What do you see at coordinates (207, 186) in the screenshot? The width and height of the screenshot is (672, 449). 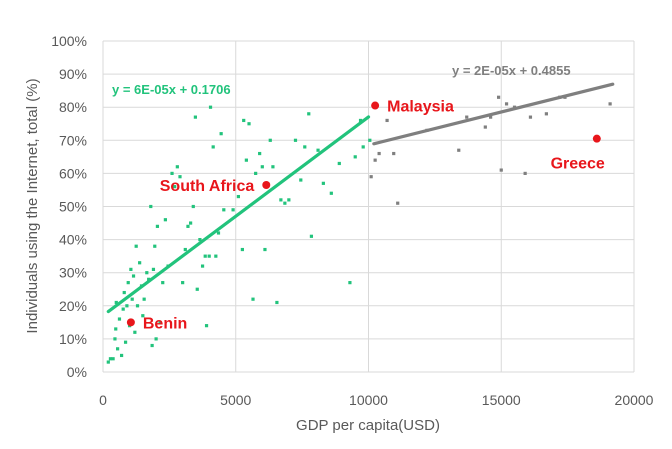 I see `highlight-label-south-africa: South Africa` at bounding box center [207, 186].